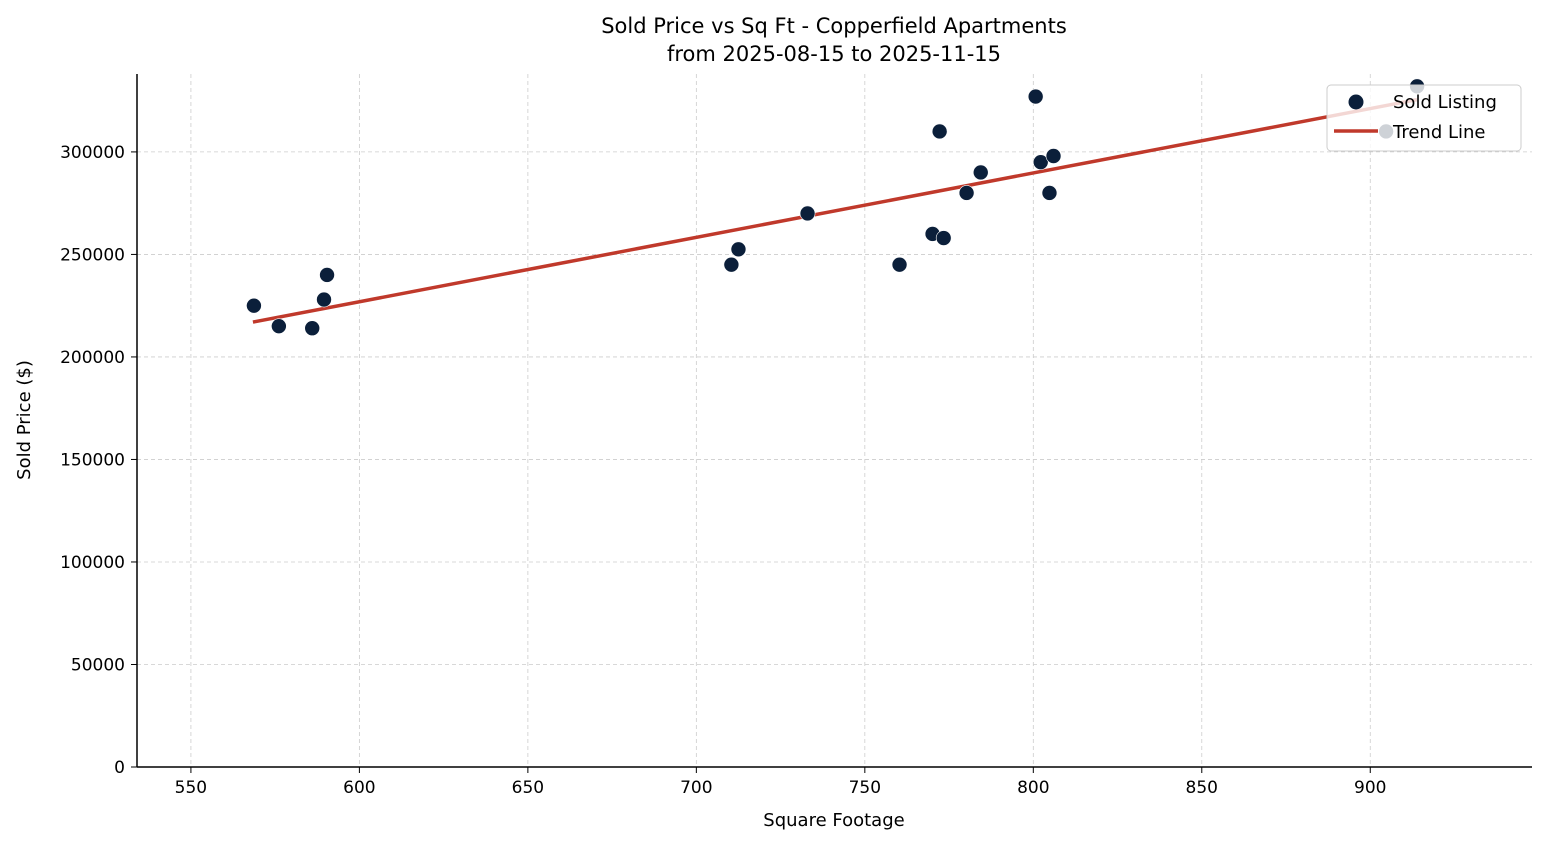 This screenshot has height=849, width=1547. What do you see at coordinates (1033, 788) in the screenshot?
I see `x-tick-label: 800` at bounding box center [1033, 788].